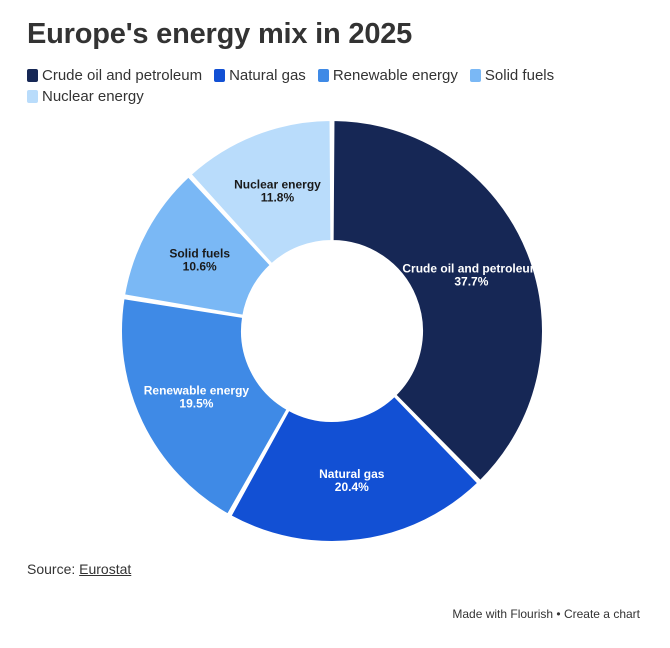 The image size is (670, 648). I want to click on slice-value-label: 11.8%, so click(278, 198).